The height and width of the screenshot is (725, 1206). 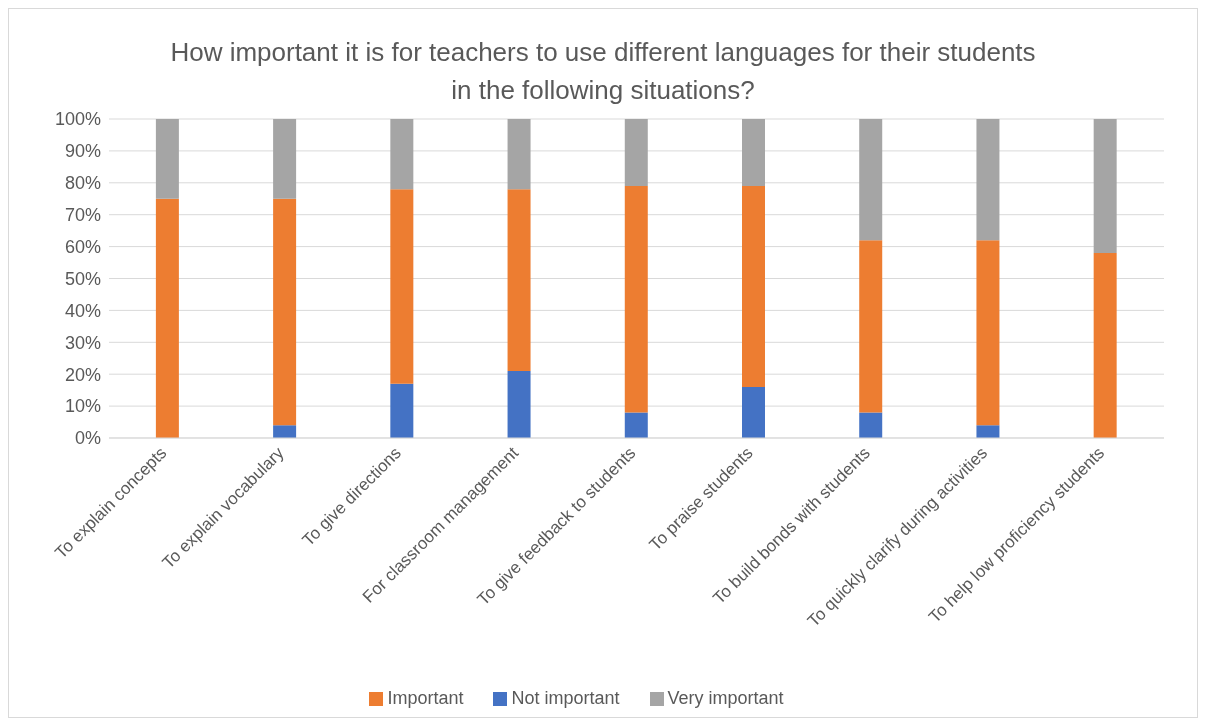 I want to click on y-tick-label: 80%, so click(x=82, y=183).